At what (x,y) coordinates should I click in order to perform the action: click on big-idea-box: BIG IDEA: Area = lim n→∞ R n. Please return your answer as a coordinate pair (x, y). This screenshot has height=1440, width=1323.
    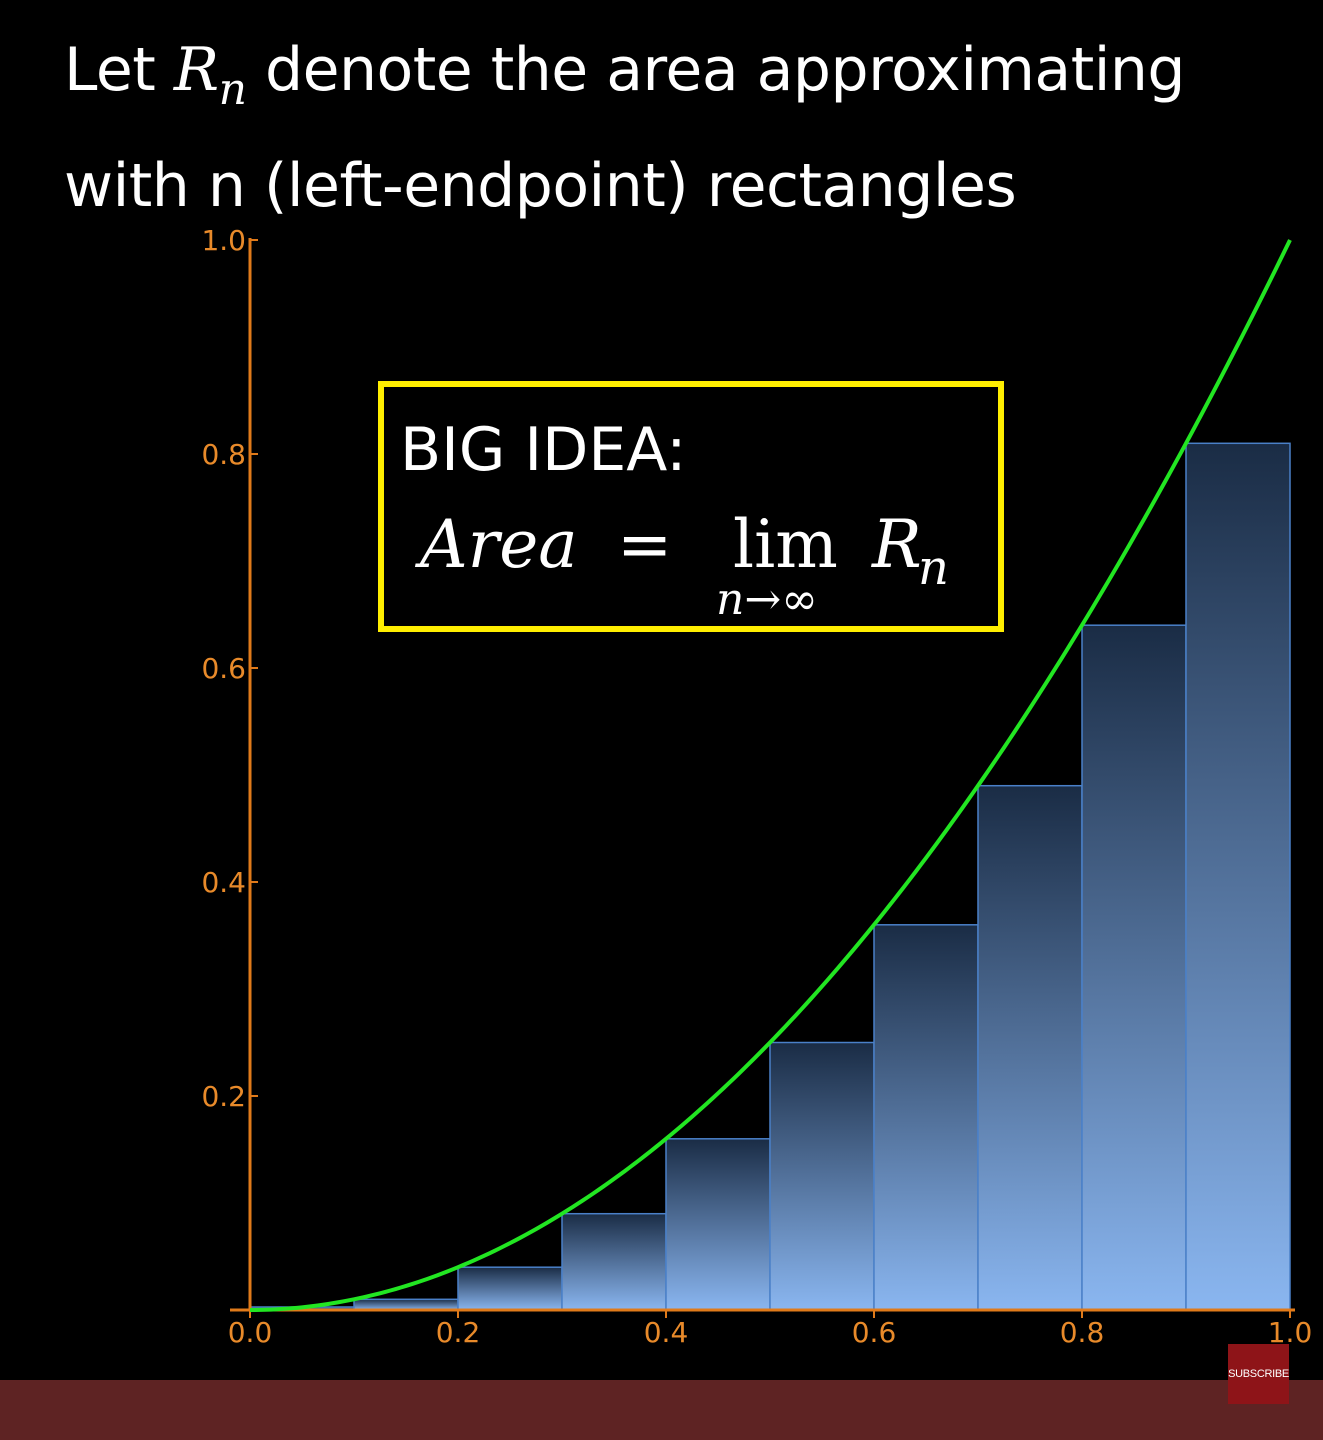
    Looking at the image, I should click on (691, 506).